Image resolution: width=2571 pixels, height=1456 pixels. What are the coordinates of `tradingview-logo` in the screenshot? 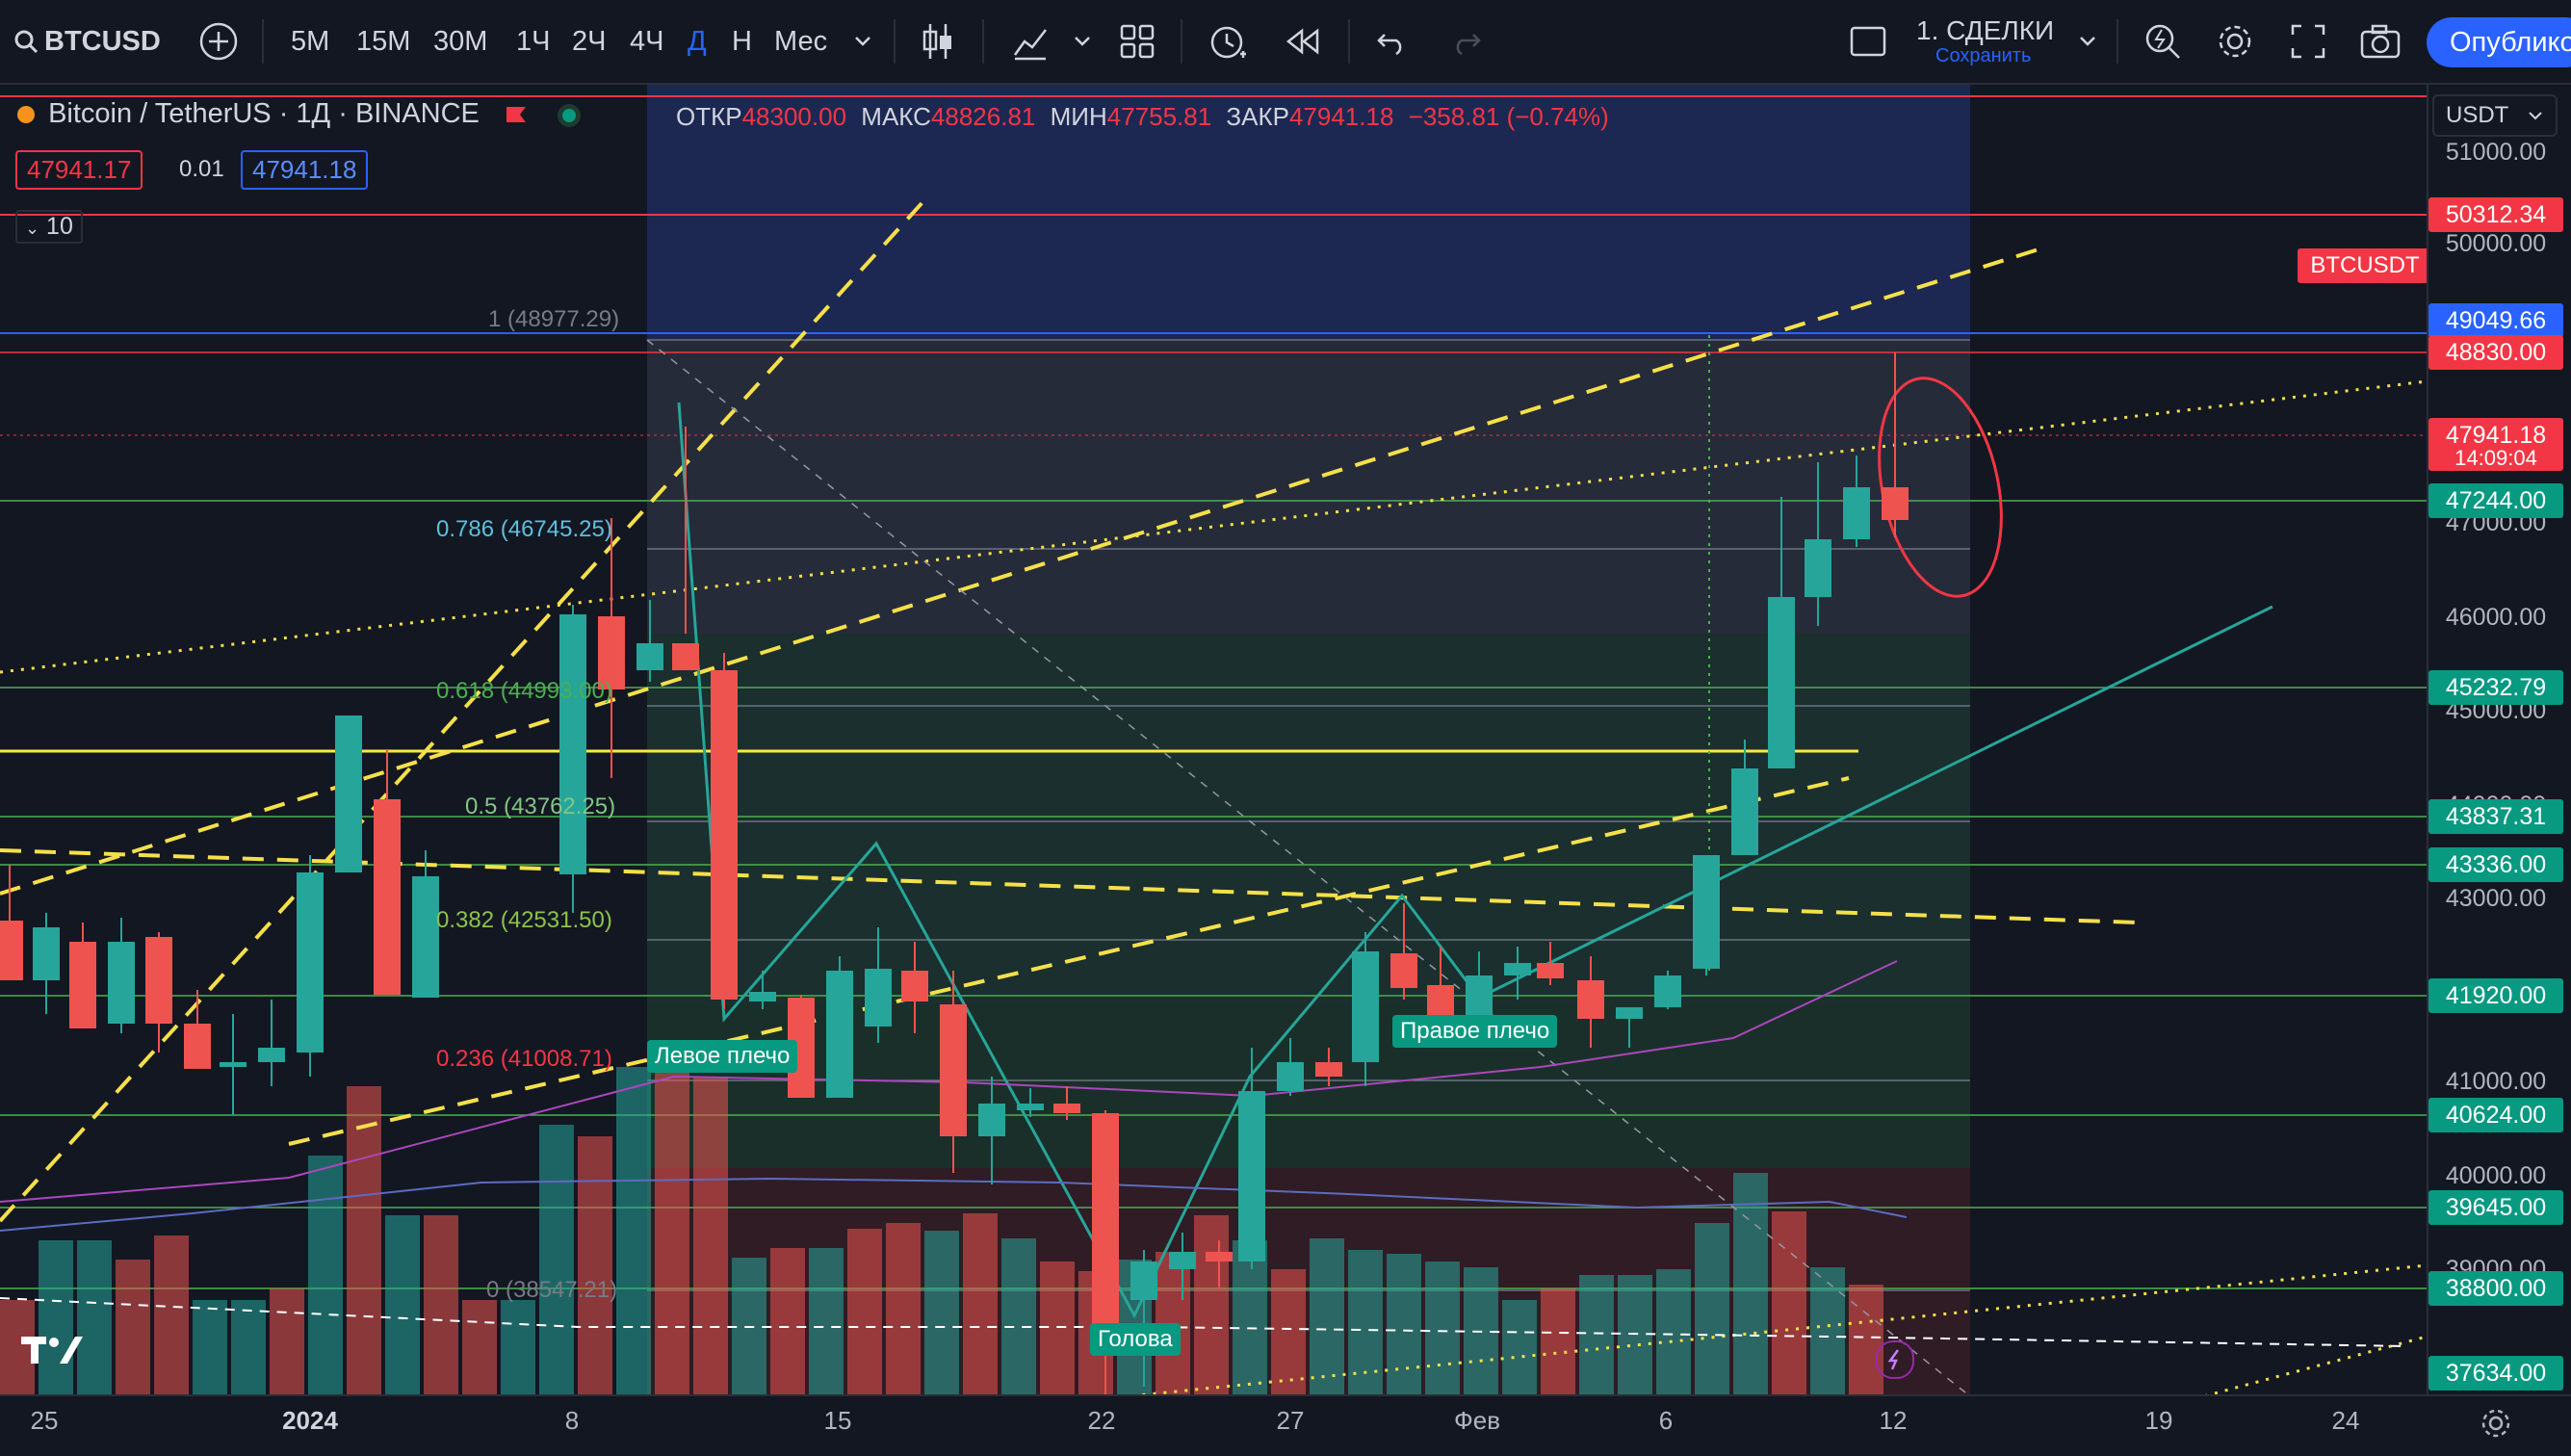 It's located at (52, 1350).